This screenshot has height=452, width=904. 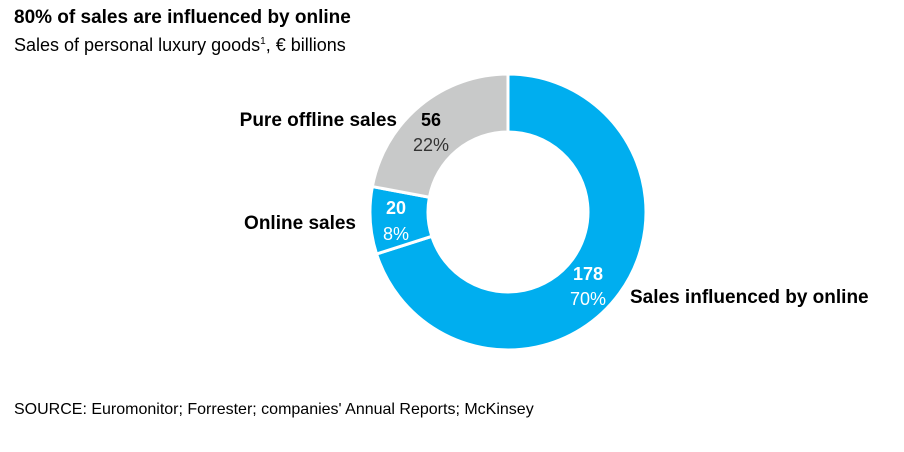 I want to click on slice-label-pure-offline-sales: Pure offline sales, so click(x=318, y=120).